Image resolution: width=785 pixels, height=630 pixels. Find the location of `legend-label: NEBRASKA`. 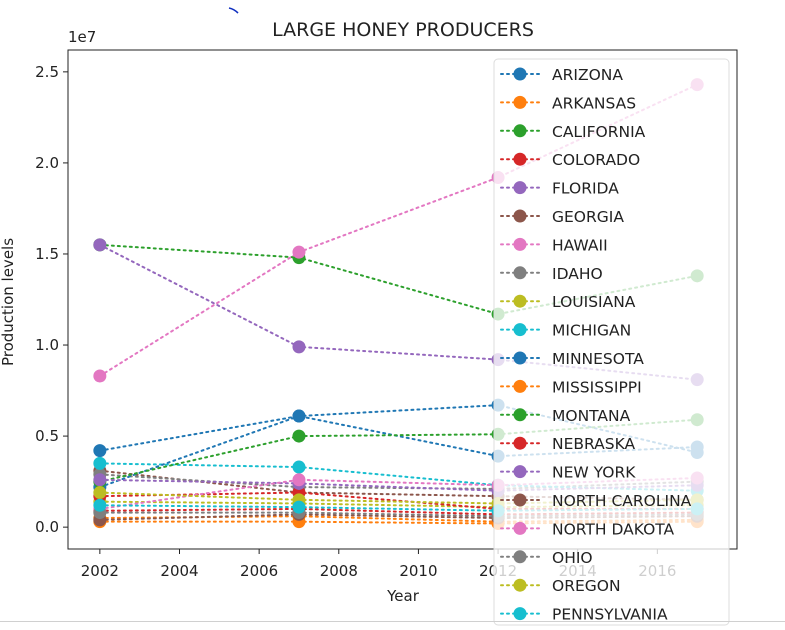

legend-label: NEBRASKA is located at coordinates (593, 444).